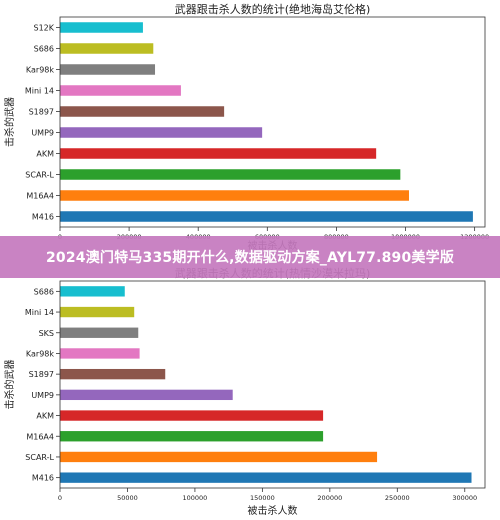 The height and width of the screenshot is (520, 500). Describe the element at coordinates (40, 436) in the screenshot. I see `desert-ytick-label: M16A4` at that location.